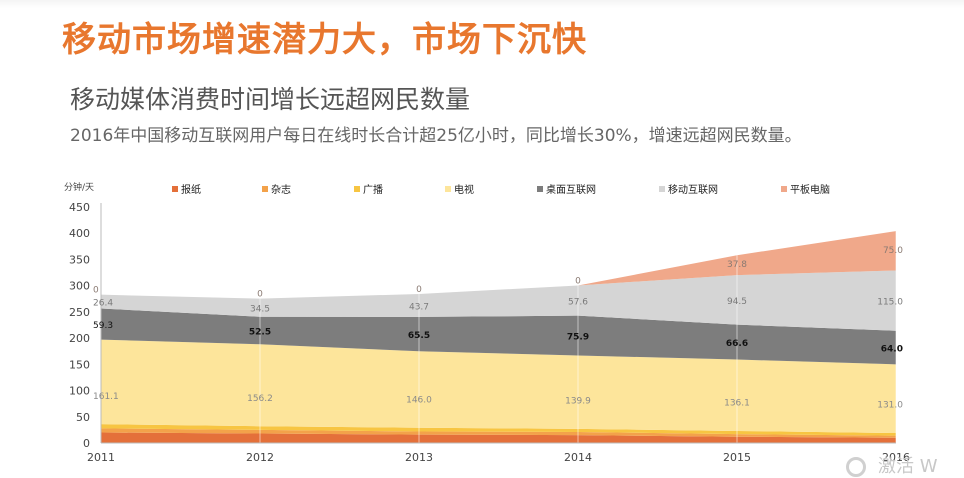 This screenshot has width=964, height=478. What do you see at coordinates (260, 457) in the screenshot?
I see `x-tick-label: 2012` at bounding box center [260, 457].